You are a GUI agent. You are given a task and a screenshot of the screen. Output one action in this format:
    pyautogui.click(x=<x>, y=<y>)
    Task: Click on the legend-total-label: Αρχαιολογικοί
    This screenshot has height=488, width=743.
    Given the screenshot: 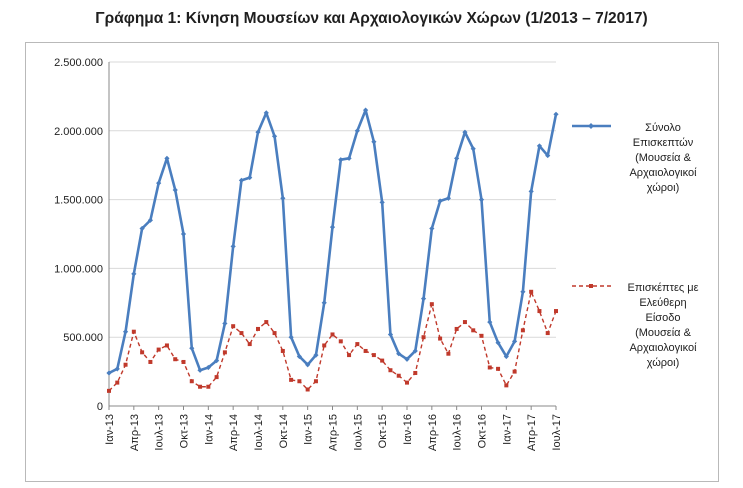 What is the action you would take?
    pyautogui.click(x=663, y=173)
    